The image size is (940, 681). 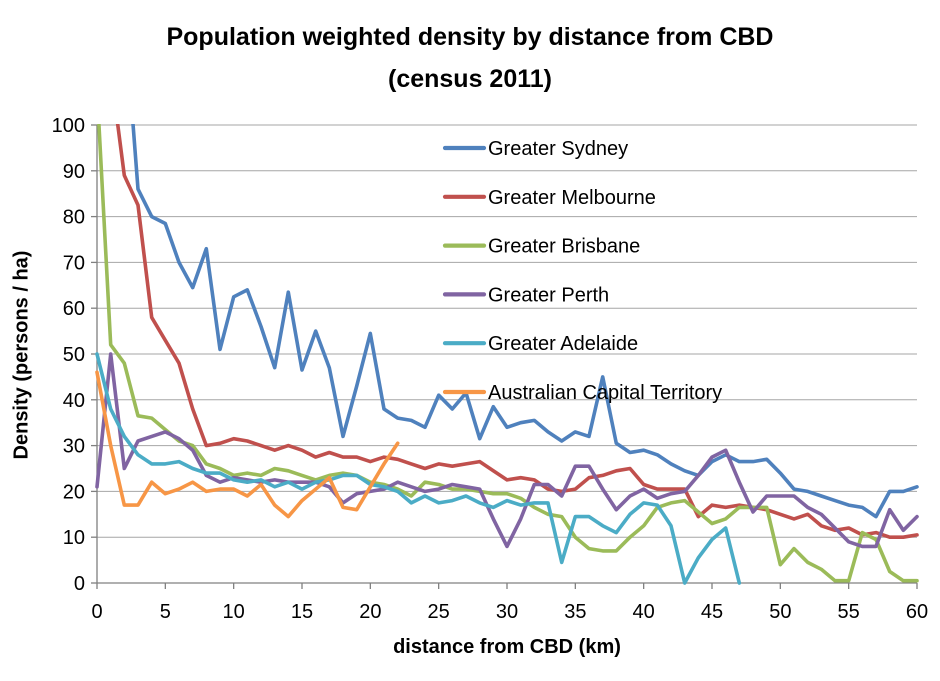 What do you see at coordinates (917, 612) in the screenshot?
I see `x-tick-label: 60` at bounding box center [917, 612].